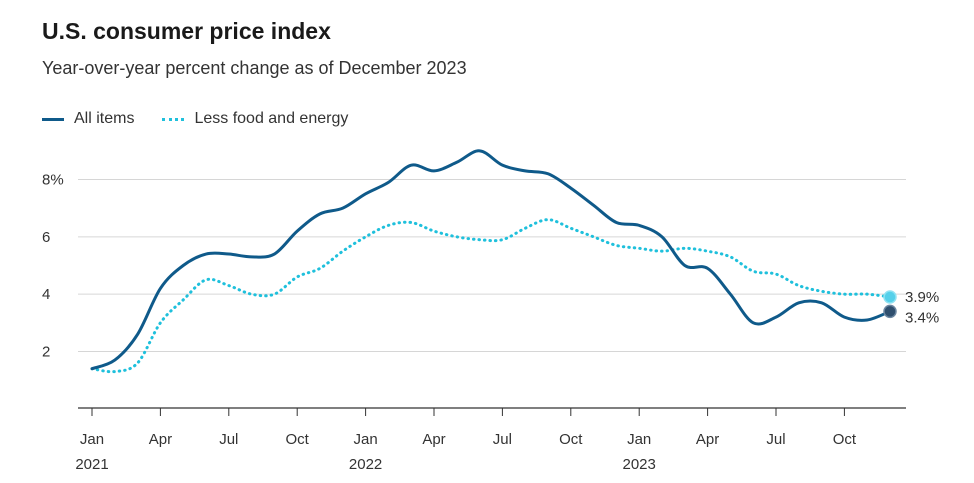  I want to click on legend-label-core: Less food and energy, so click(271, 118).